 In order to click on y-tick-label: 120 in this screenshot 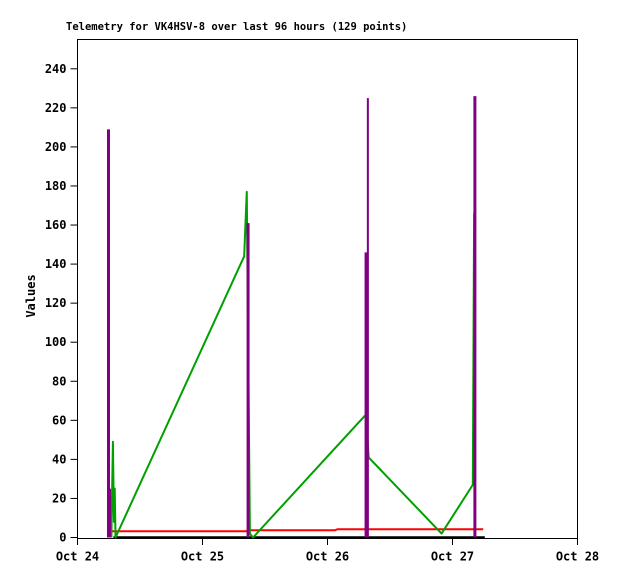, I will do `click(56, 303)`.